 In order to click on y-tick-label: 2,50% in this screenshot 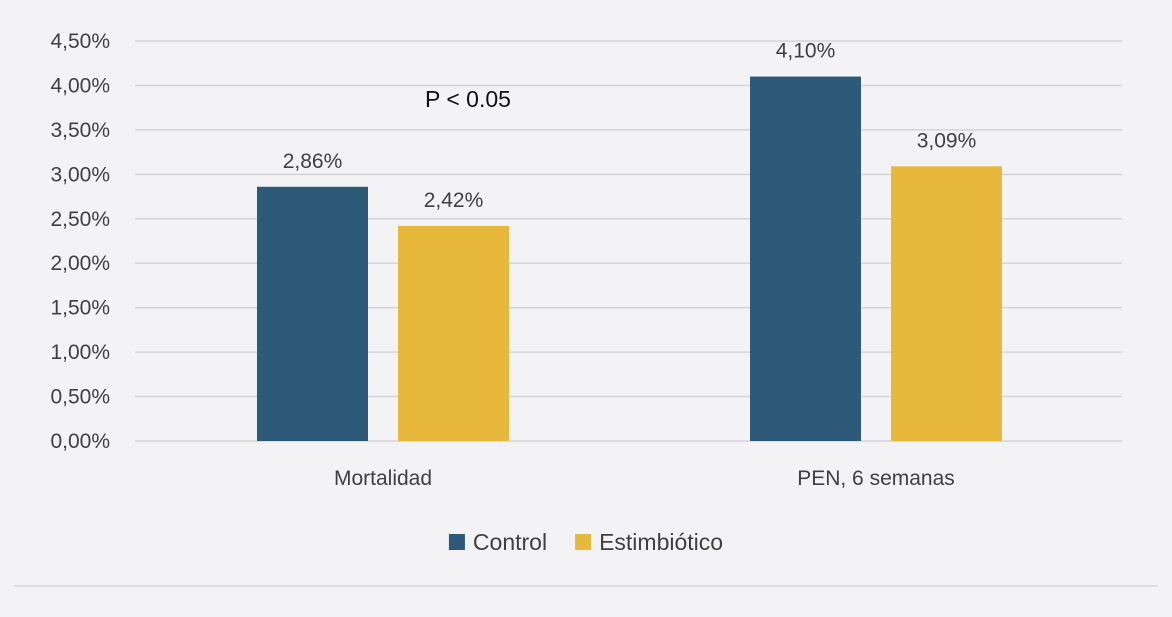, I will do `click(80, 219)`.